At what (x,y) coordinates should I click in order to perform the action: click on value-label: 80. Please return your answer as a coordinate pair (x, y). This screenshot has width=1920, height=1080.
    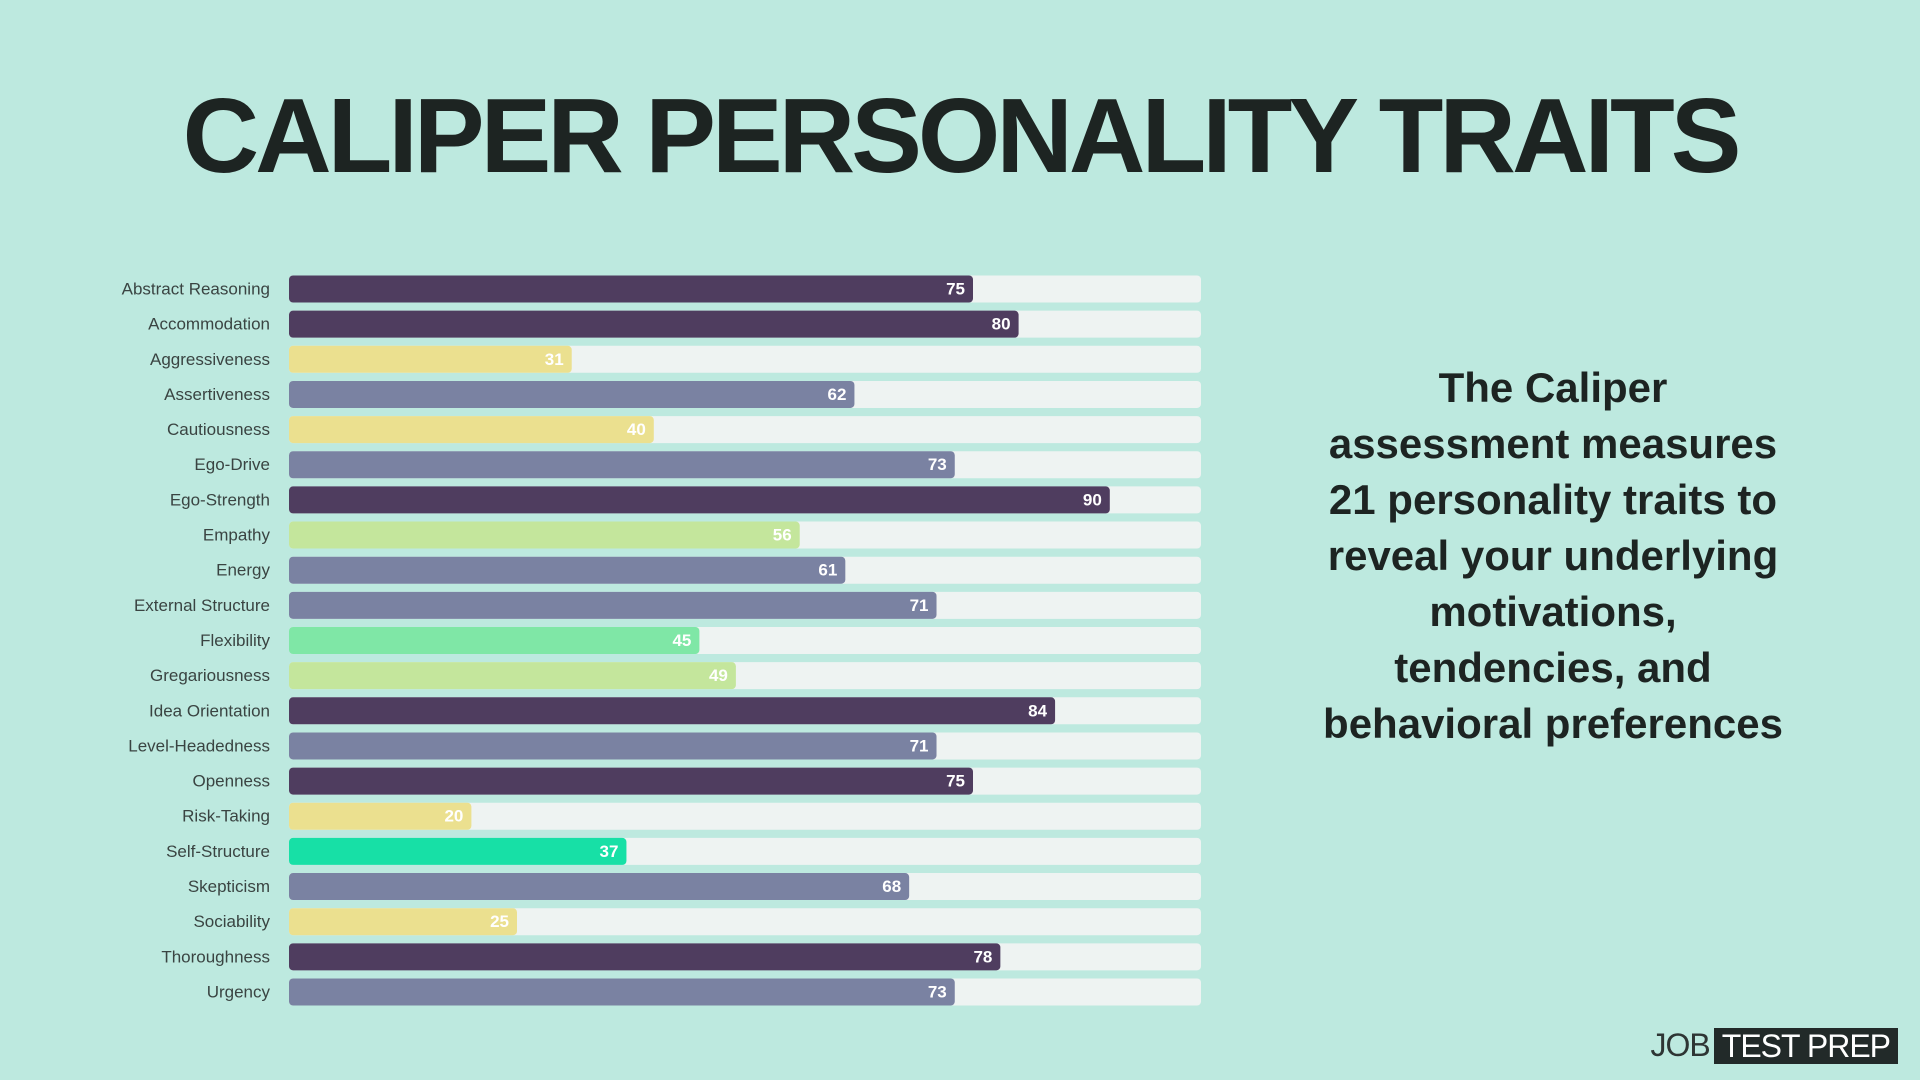
    Looking at the image, I should click on (1001, 324).